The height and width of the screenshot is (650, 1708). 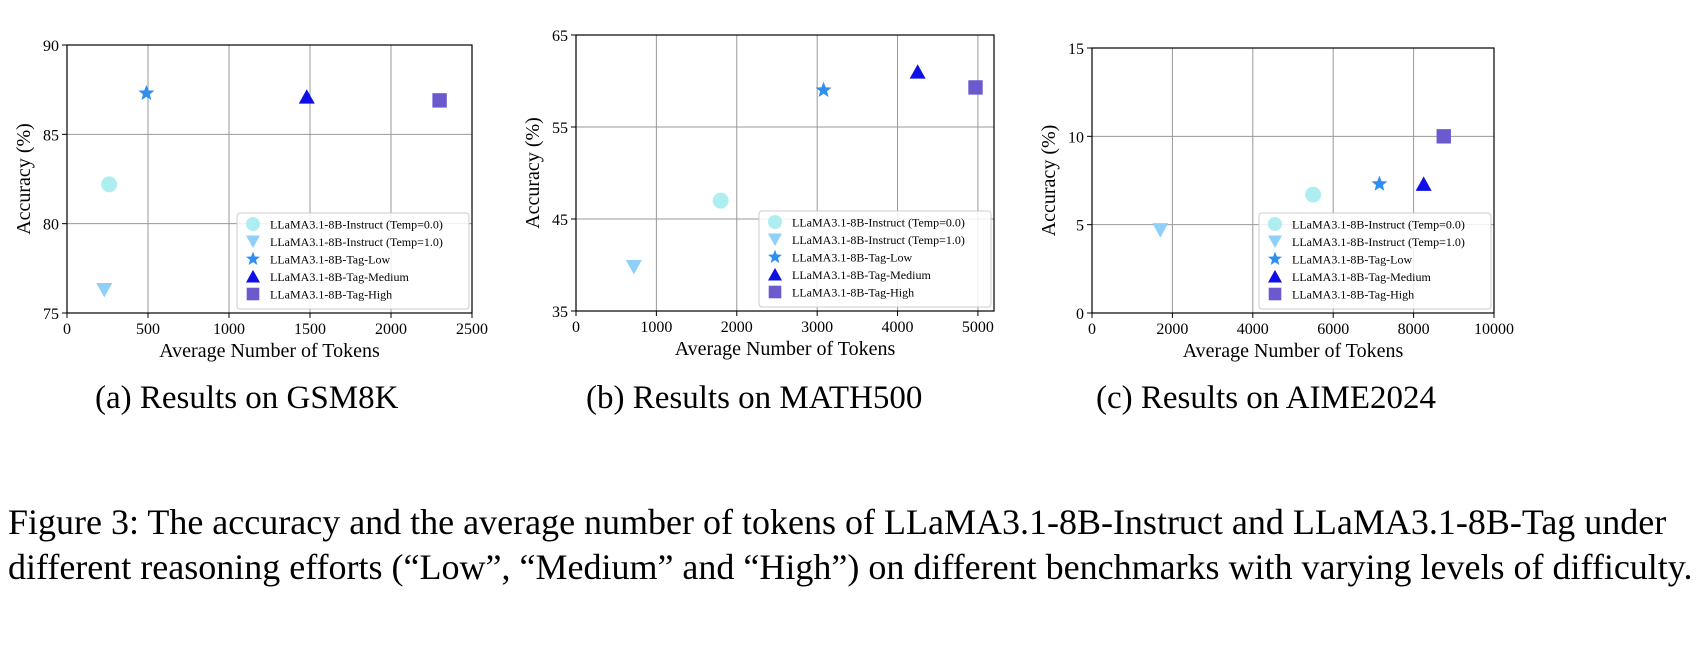 I want to click on y-tick-label: 10, so click(x=1076, y=137).